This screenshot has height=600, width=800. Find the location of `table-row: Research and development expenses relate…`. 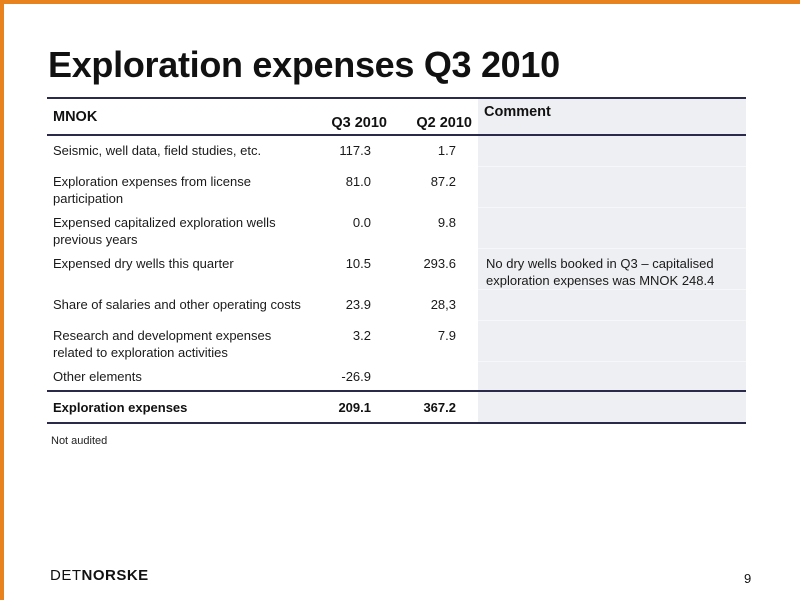

table-row: Research and development expenses relate… is located at coordinates (396, 341).